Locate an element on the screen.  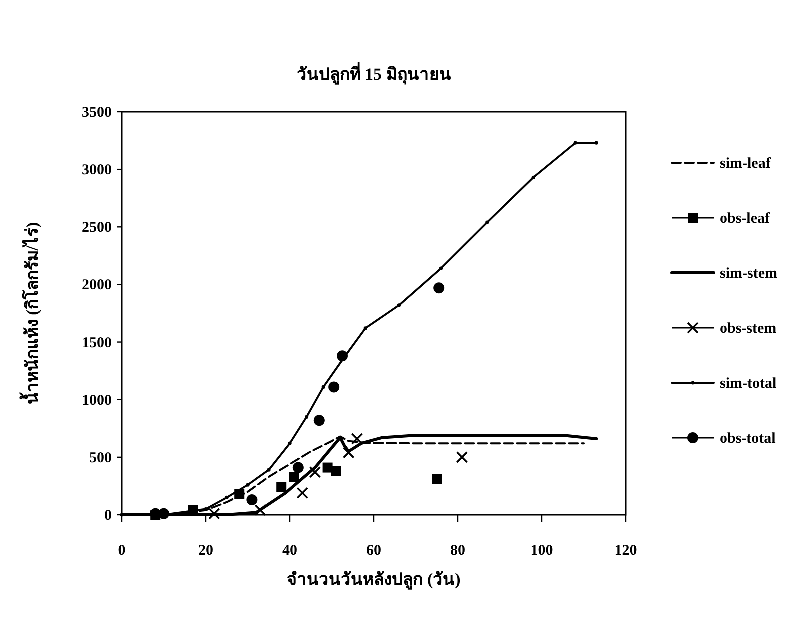
y-tick-label: 1000 is located at coordinates (97, 400).